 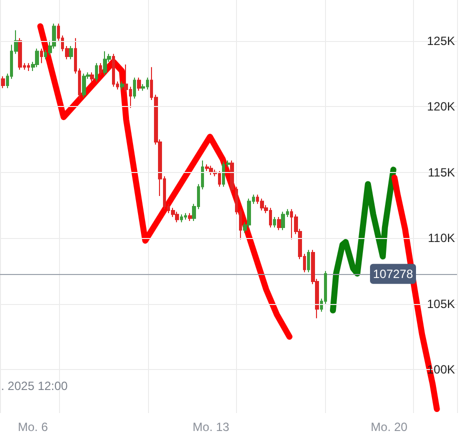 I want to click on y-tick-label: 110K, so click(x=441, y=238).